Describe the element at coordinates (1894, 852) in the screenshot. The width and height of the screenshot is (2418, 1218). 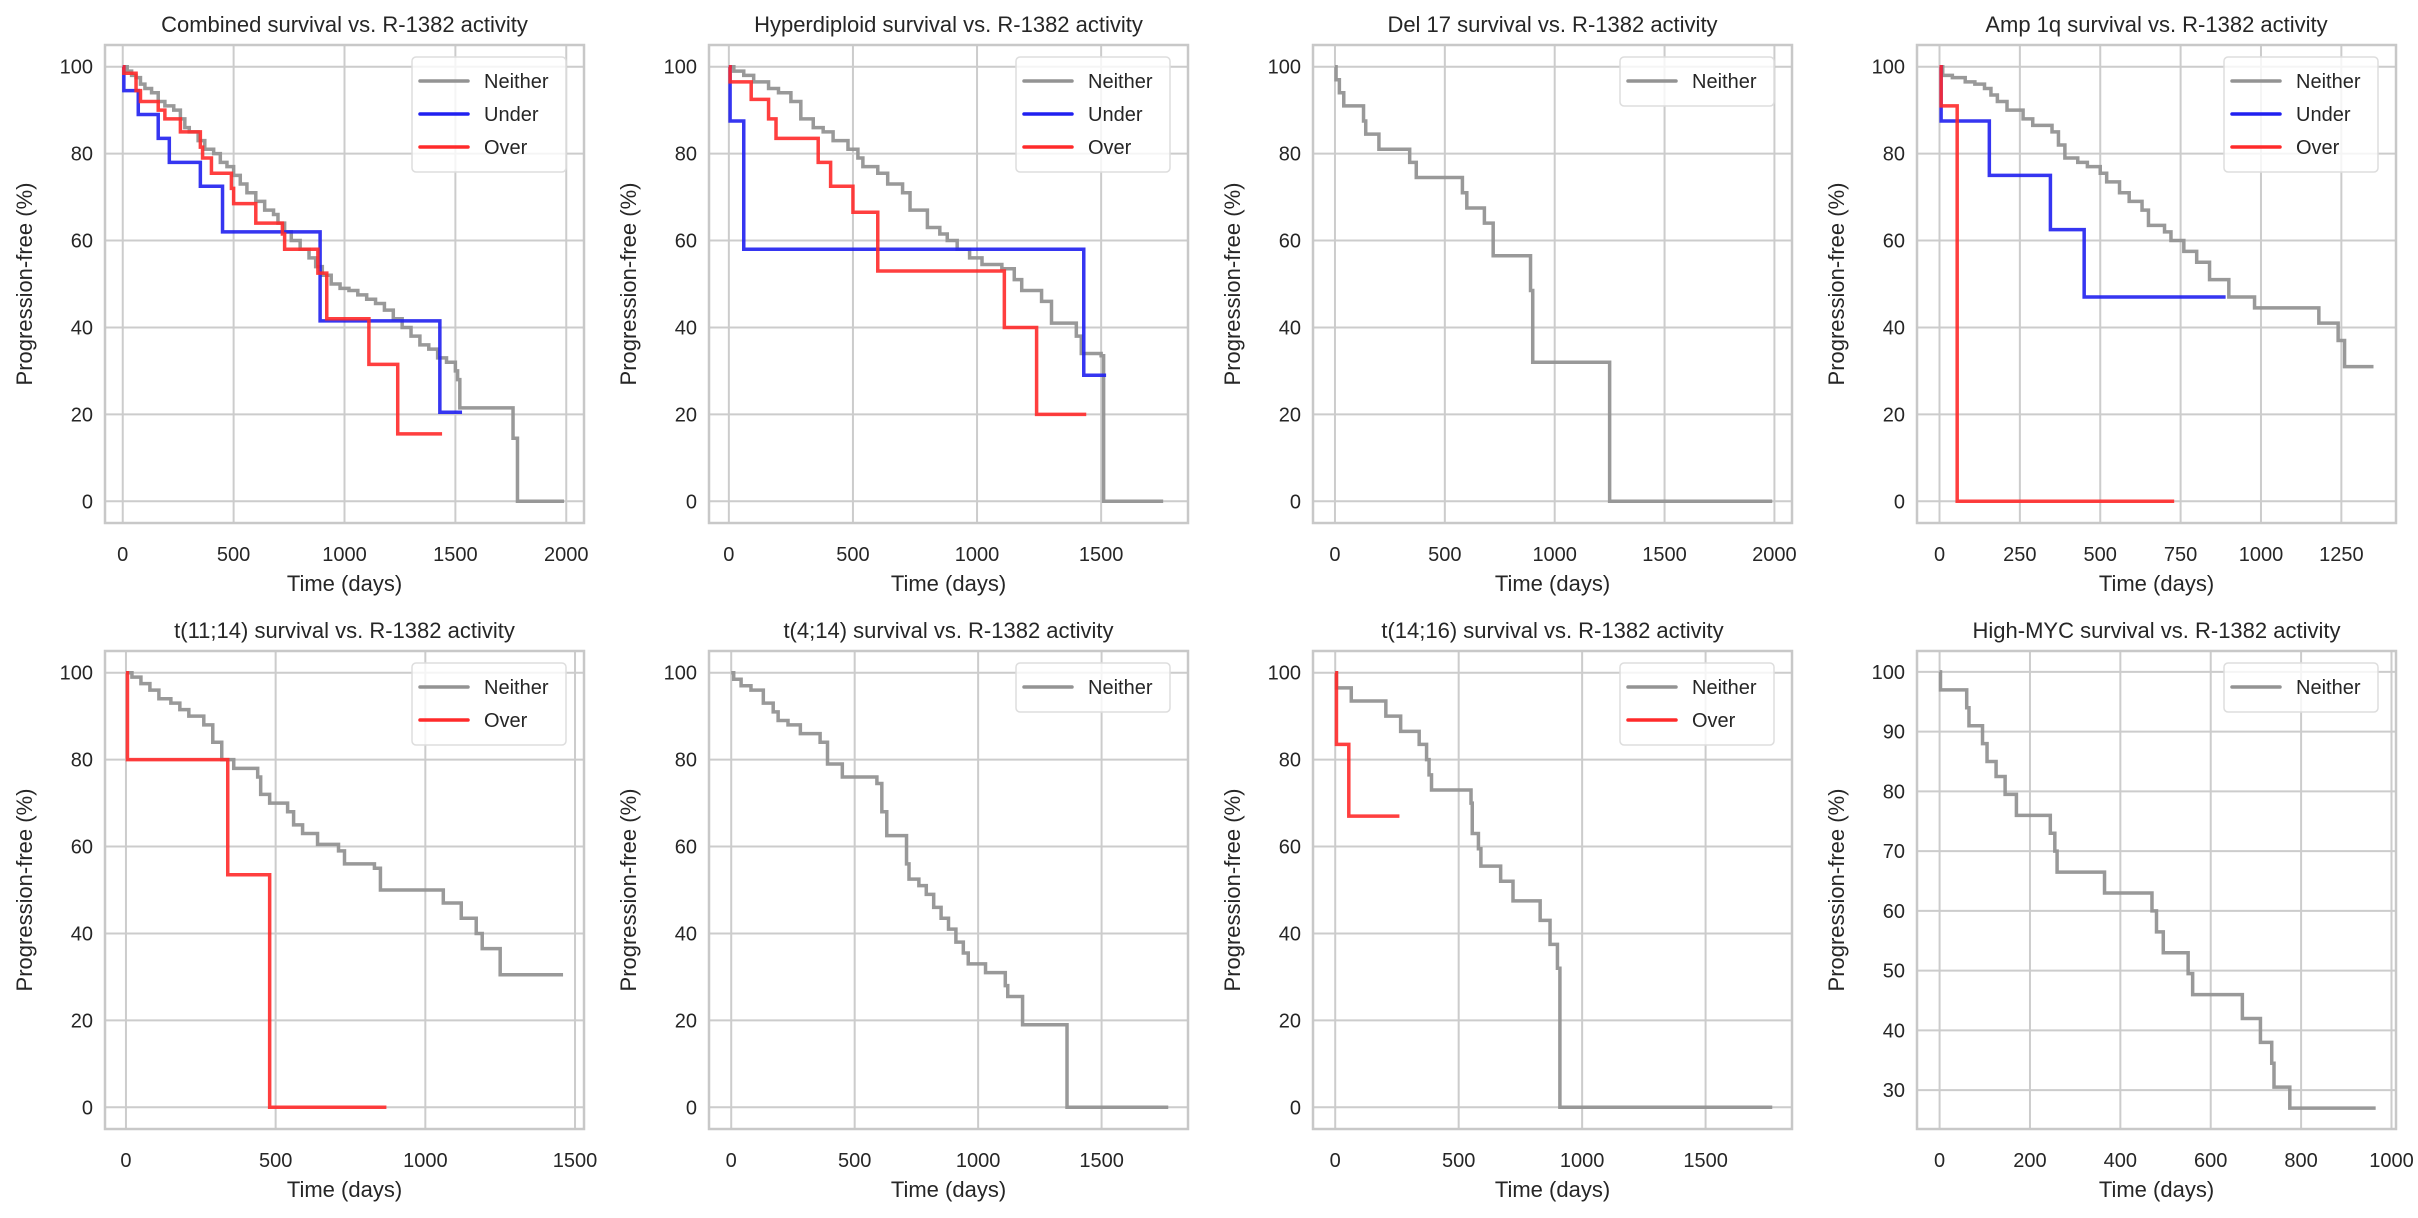
I see `y-tick-label: 70` at that location.